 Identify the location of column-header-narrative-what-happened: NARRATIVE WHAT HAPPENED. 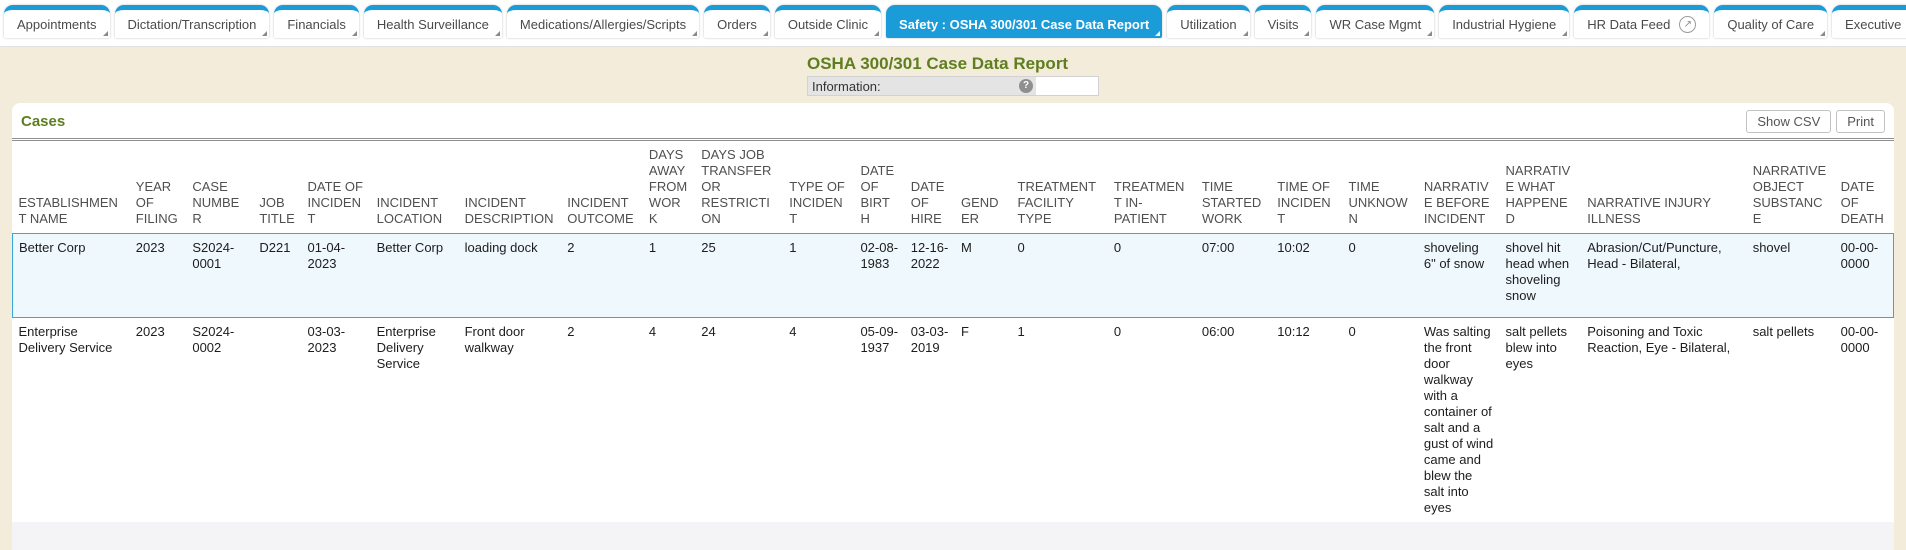
(1538, 194).